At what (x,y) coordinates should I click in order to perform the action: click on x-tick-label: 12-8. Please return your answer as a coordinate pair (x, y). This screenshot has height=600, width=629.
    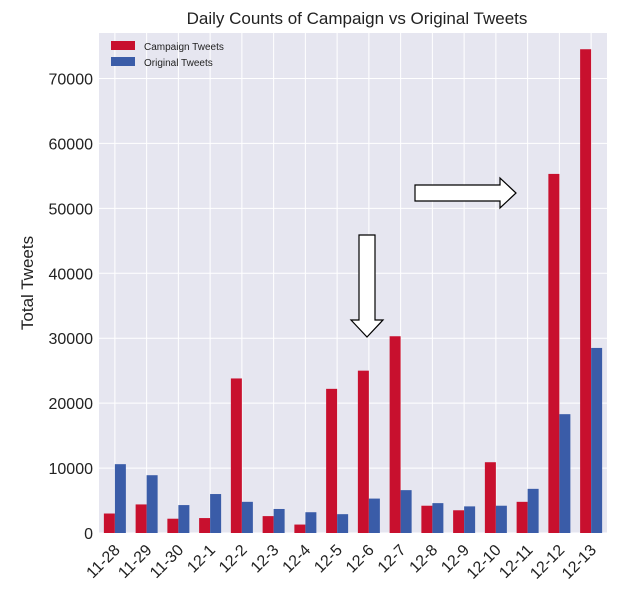
    Looking at the image, I should click on (424, 559).